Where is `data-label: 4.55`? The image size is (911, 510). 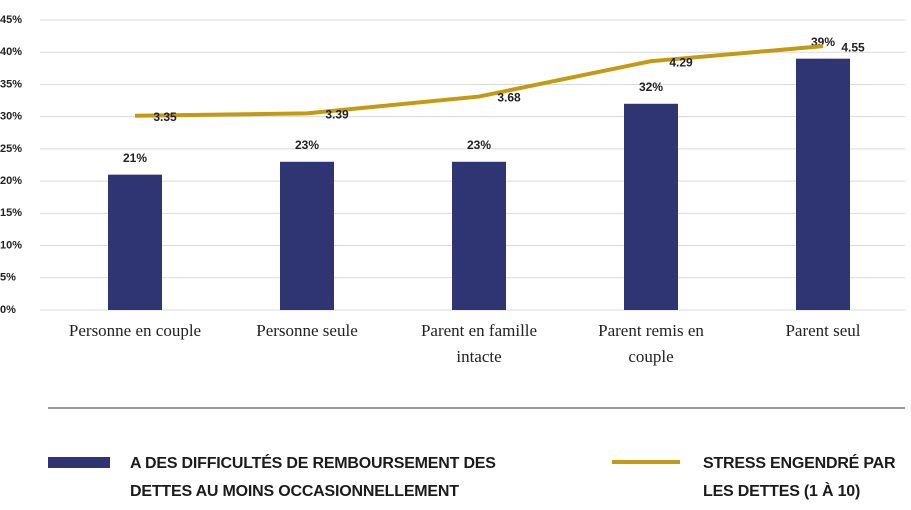 data-label: 4.55 is located at coordinates (853, 47).